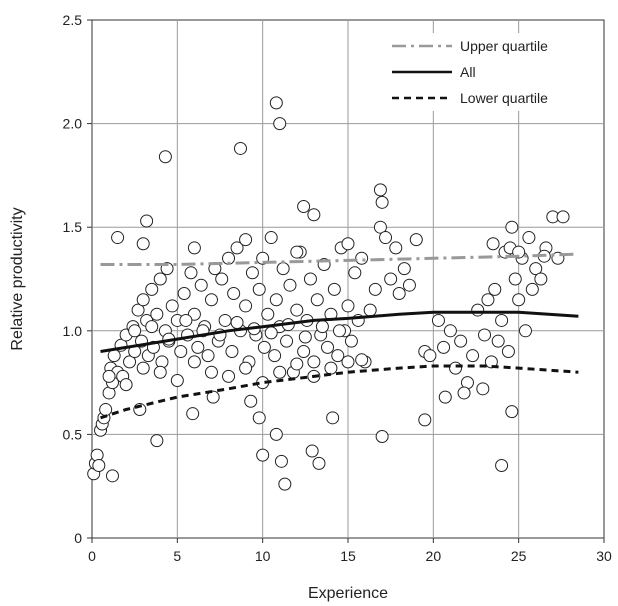  Describe the element at coordinates (504, 98) in the screenshot. I see `legend-label-lower-quartile: Lower quartile` at that location.